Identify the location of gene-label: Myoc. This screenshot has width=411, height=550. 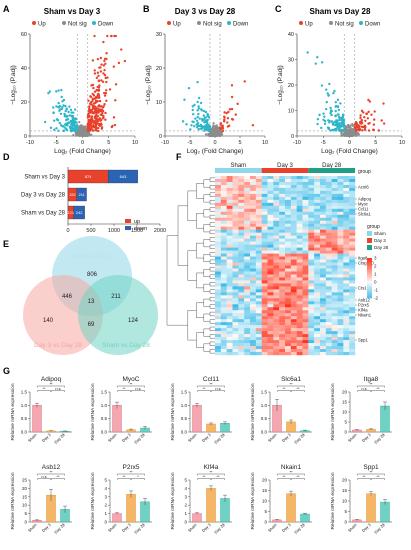
(363, 204).